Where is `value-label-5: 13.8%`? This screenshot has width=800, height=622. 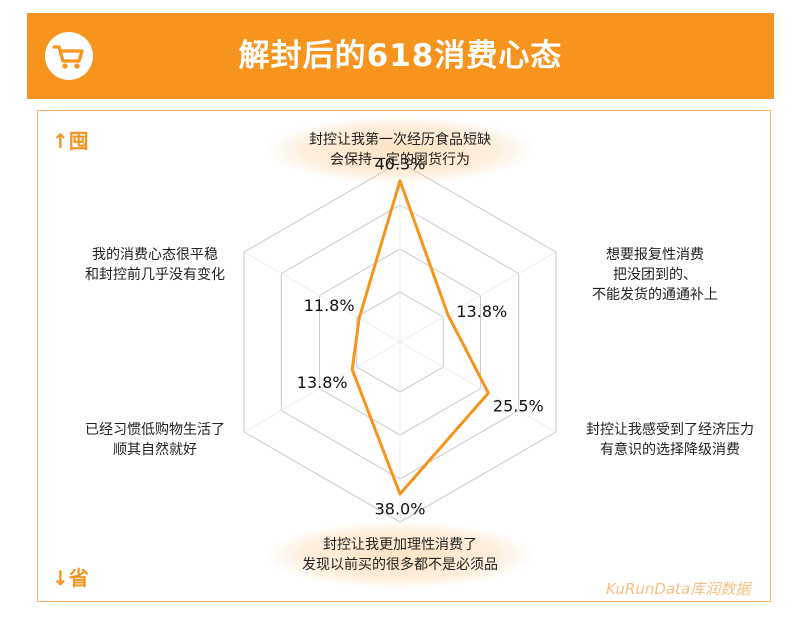
value-label-5: 13.8% is located at coordinates (322, 382).